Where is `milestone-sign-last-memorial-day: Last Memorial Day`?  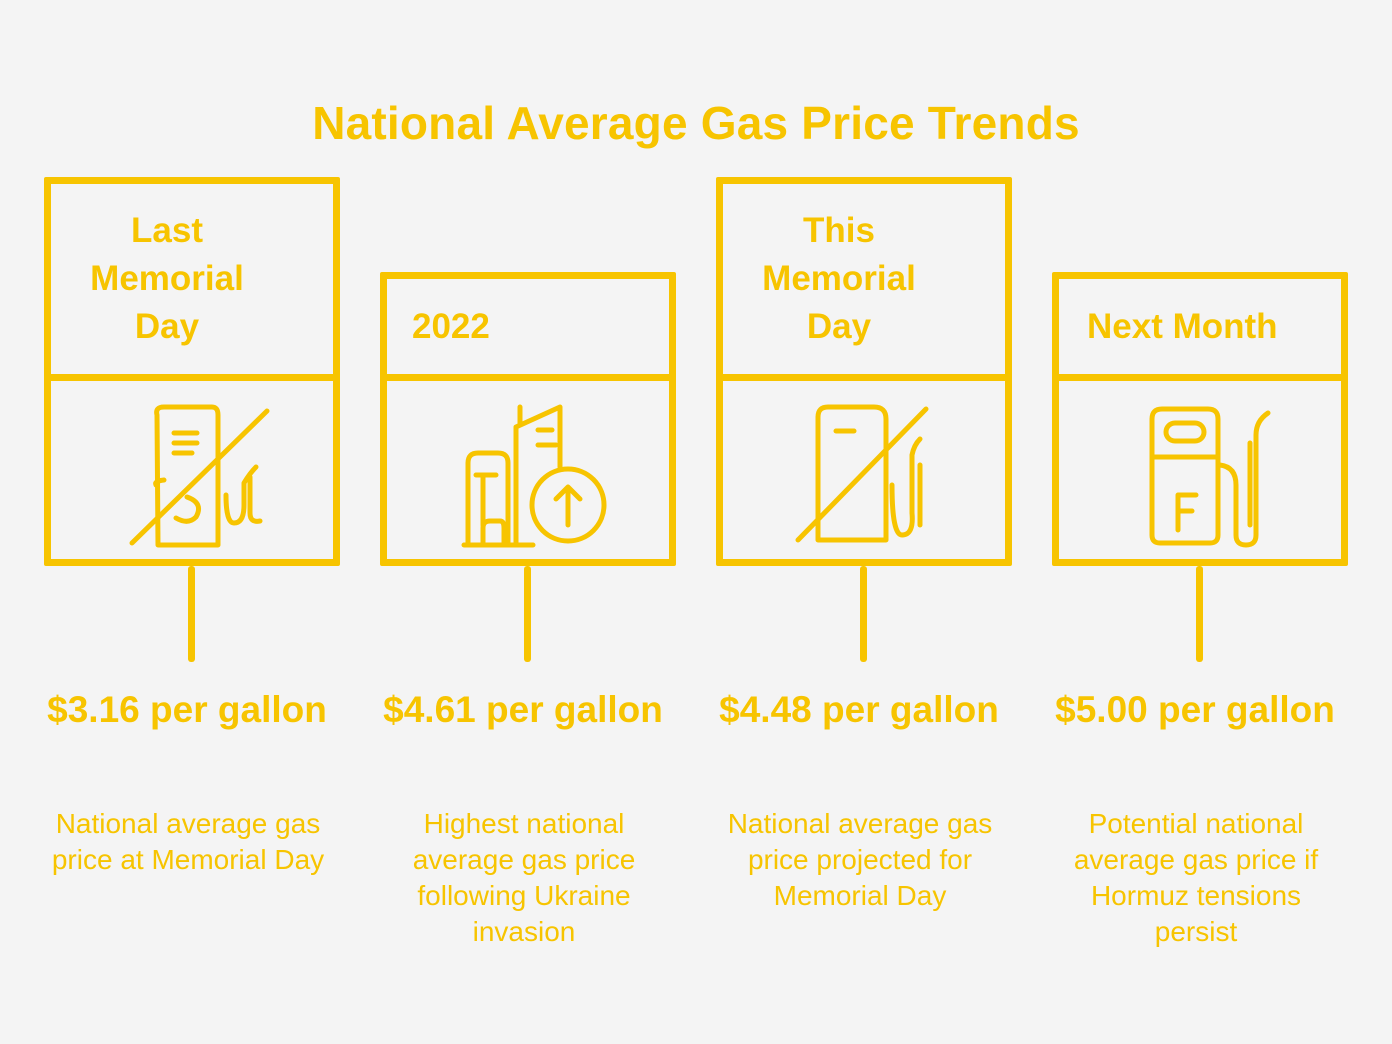
milestone-sign-last-memorial-day: Last Memorial Day is located at coordinates (192, 371).